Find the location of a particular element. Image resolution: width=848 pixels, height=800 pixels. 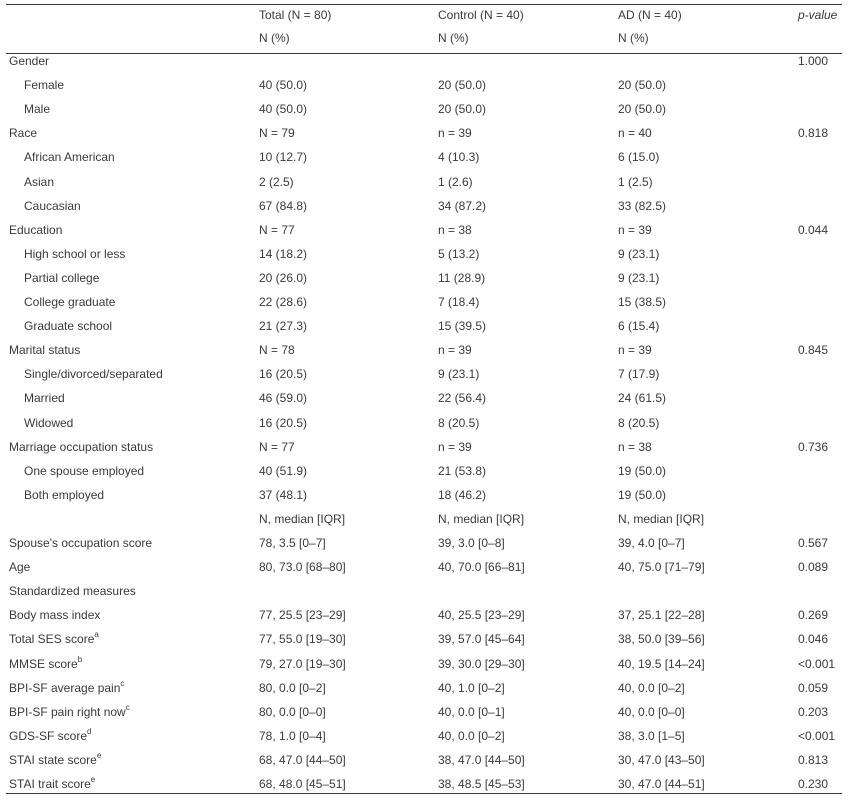

cell-control-text: 39, 30.0 [29–30] is located at coordinates (481, 663).